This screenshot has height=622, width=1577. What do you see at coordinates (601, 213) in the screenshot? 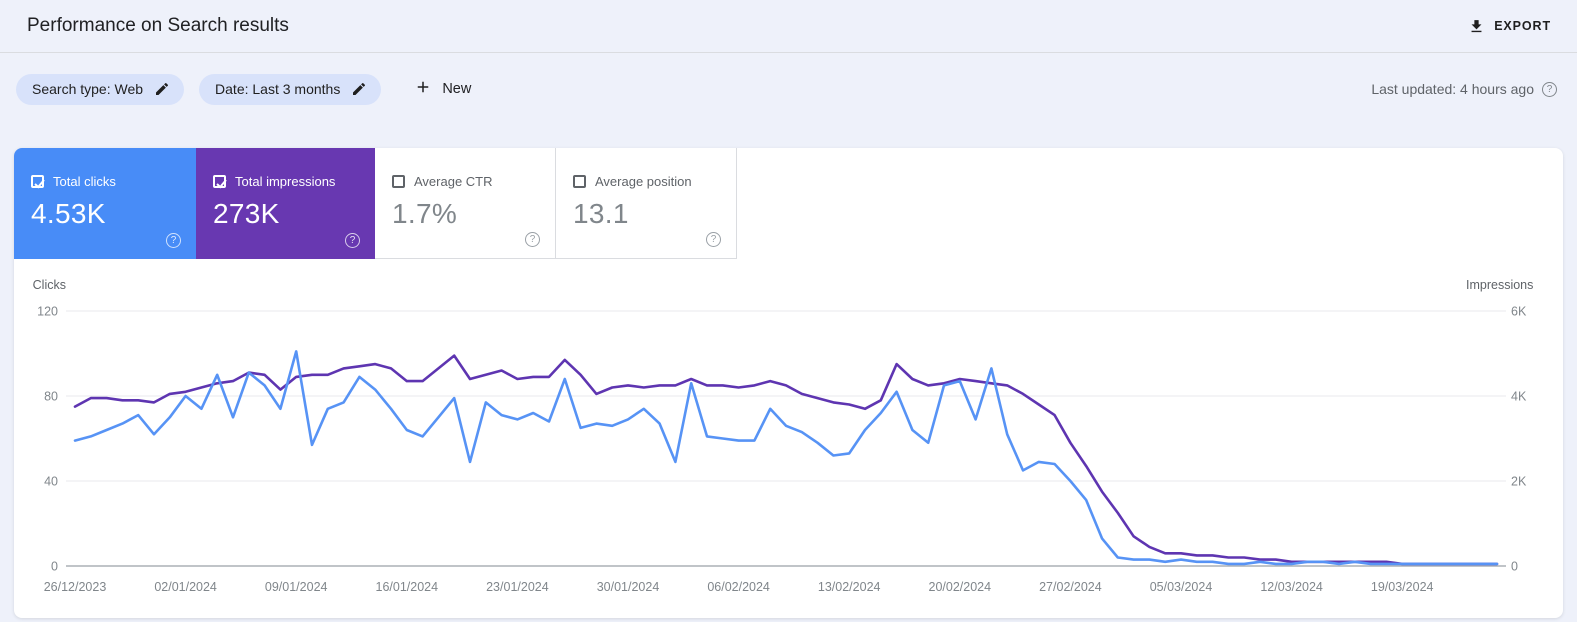
I see `average-position-value: 13.1` at bounding box center [601, 213].